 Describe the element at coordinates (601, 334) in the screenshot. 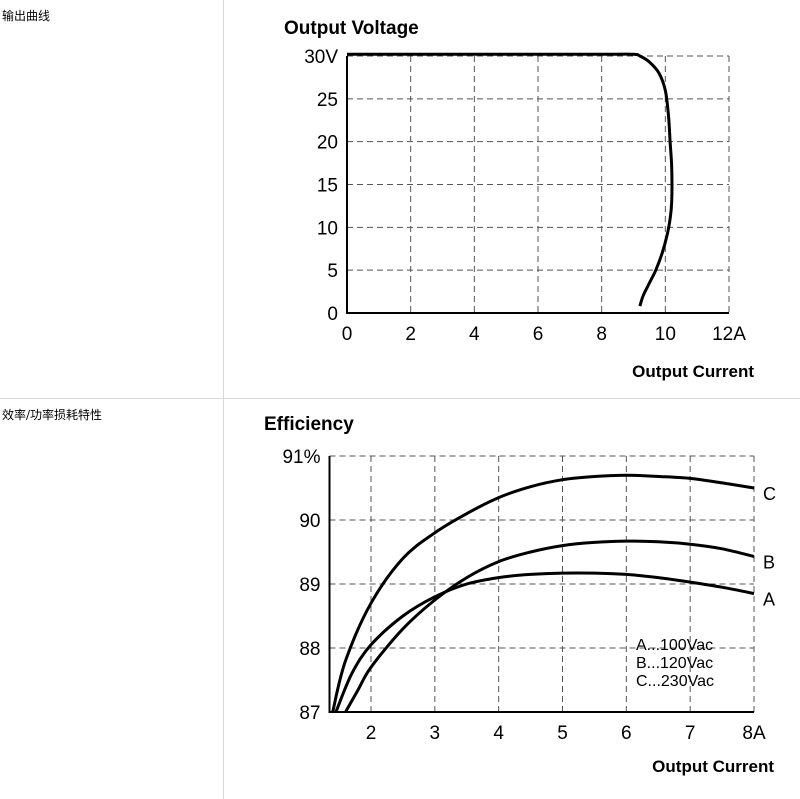

I see `x-tick-label: 8` at that location.